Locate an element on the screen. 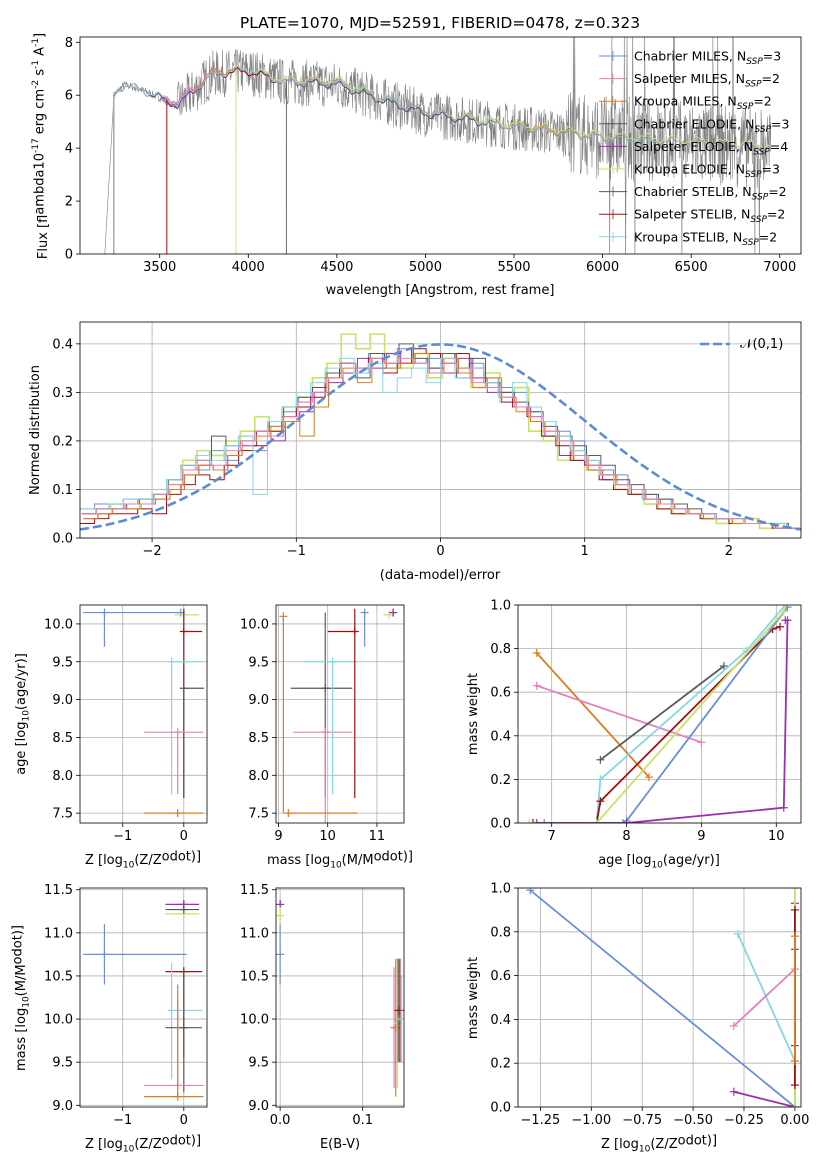  x-axis-label: mass [log10​(M/Modot)] is located at coordinates (340, 859).